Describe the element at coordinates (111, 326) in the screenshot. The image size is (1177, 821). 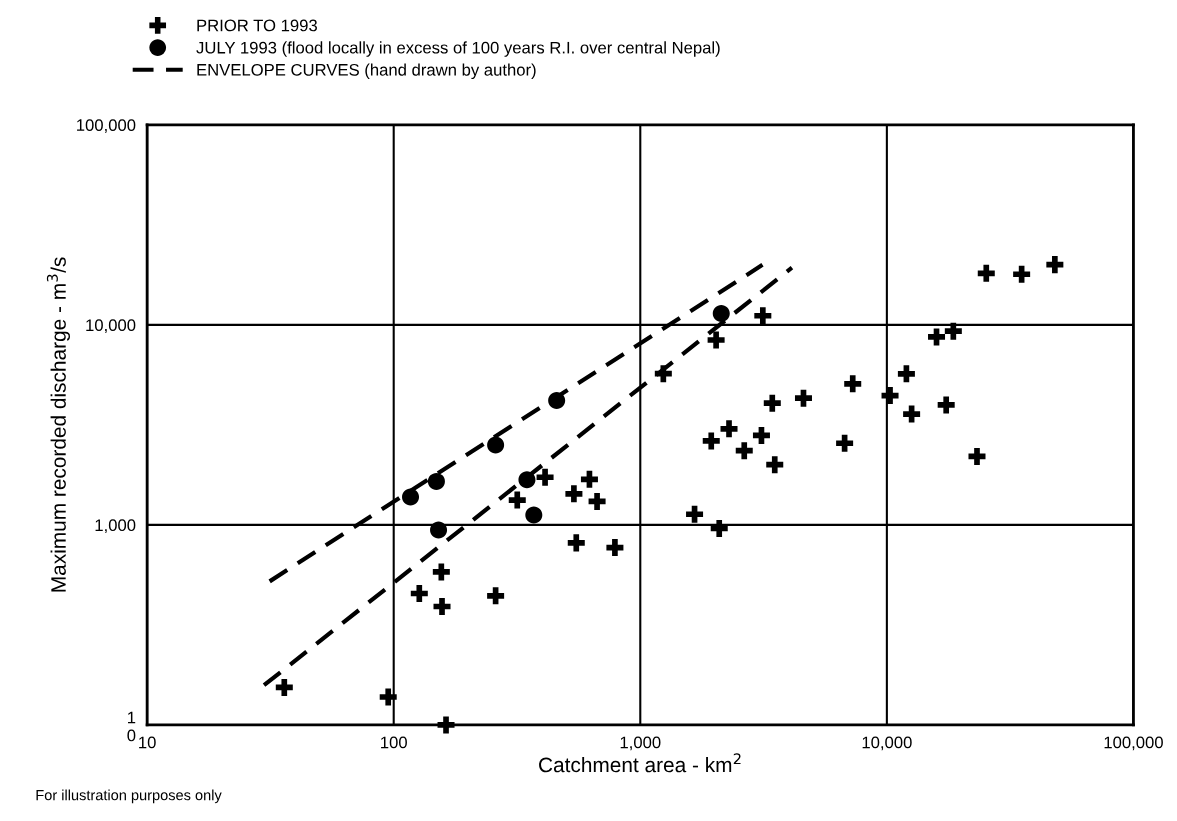
I see `y-tick-label: 10,000` at that location.